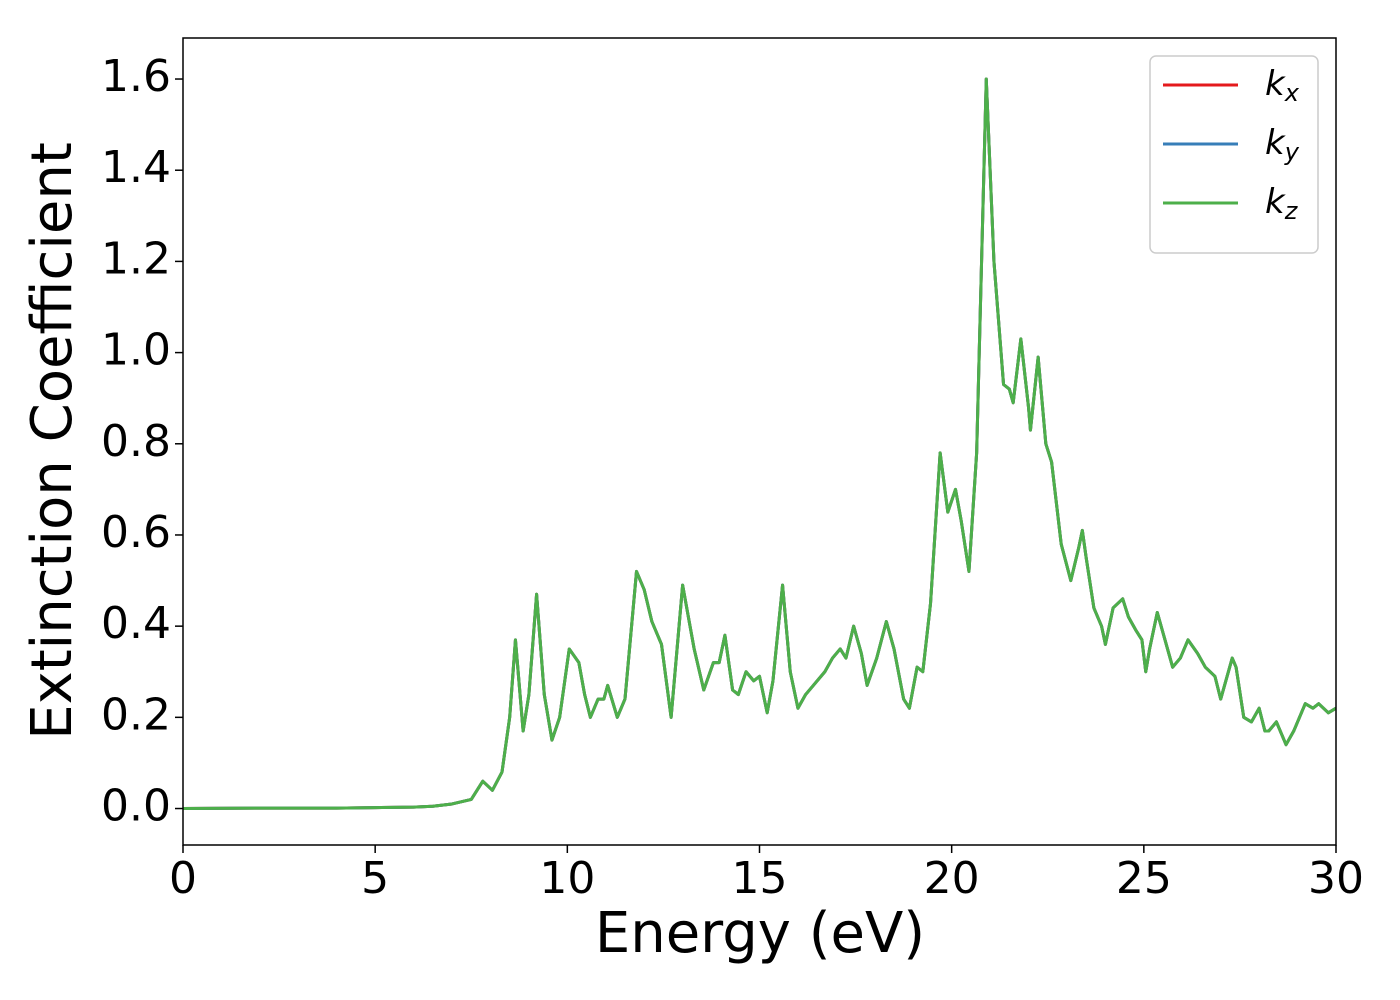 The height and width of the screenshot is (1000, 1400). I want to click on legend-label: kx, so click(1282, 86).